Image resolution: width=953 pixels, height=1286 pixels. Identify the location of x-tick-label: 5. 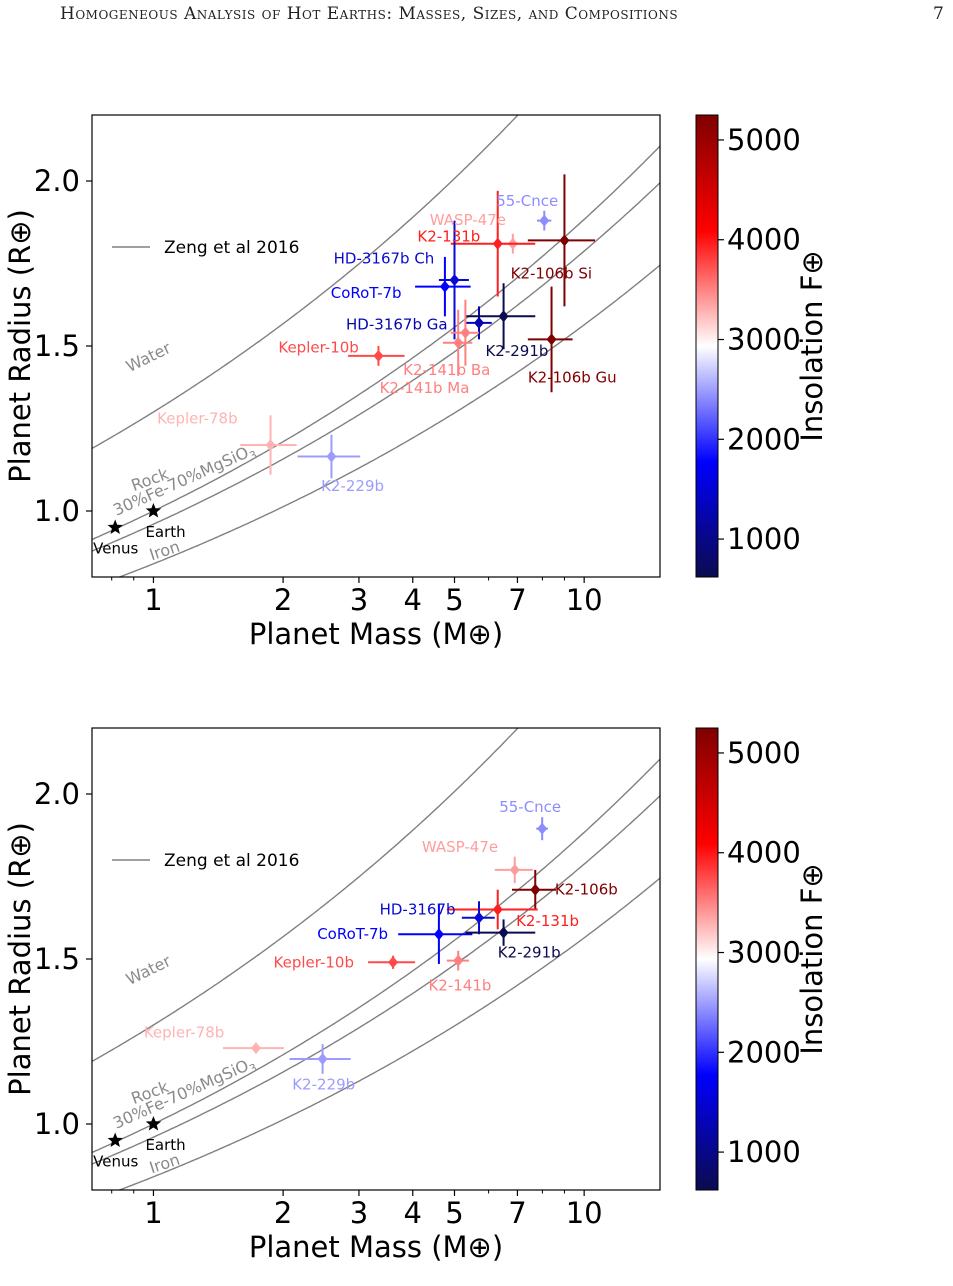
(454, 600).